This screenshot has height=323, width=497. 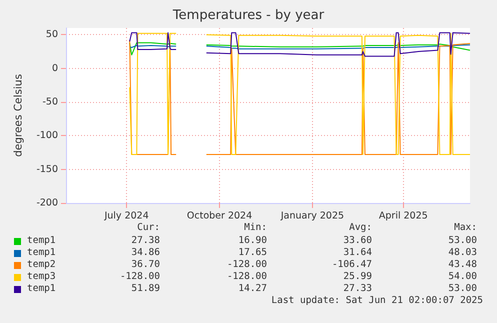 What do you see at coordinates (462, 276) in the screenshot?
I see `text: 54.00` at bounding box center [462, 276].